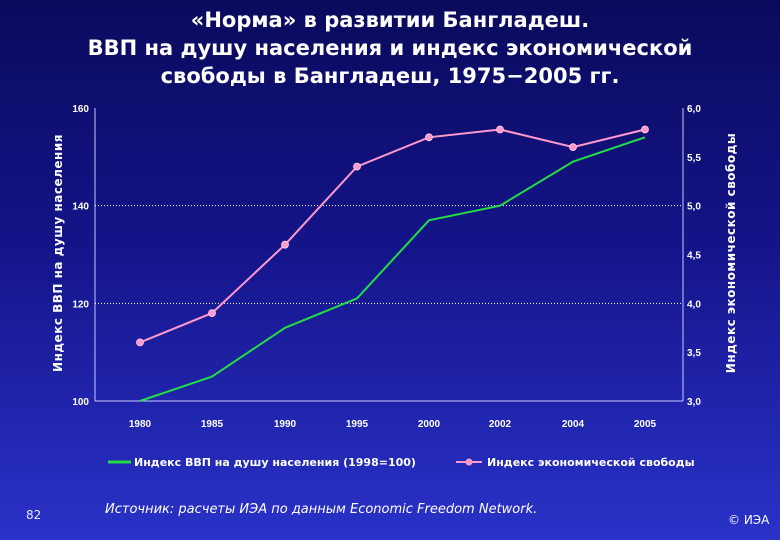 The image size is (780, 540). Describe the element at coordinates (694, 109) in the screenshot. I see `y-right-tick-label: 6,0` at that location.